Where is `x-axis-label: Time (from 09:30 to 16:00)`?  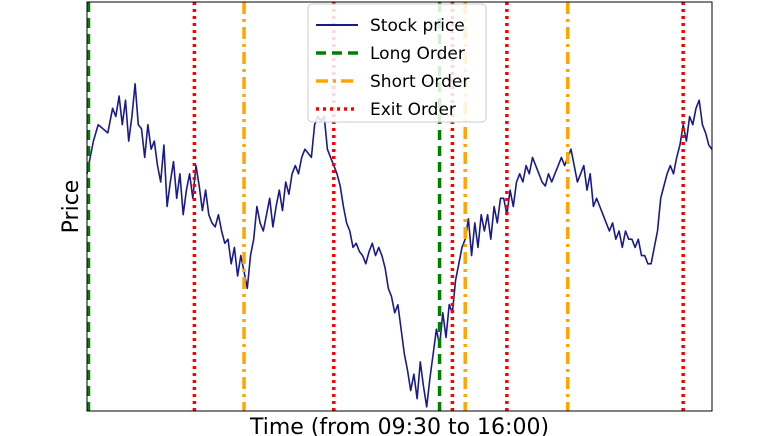
x-axis-label: Time (from 09:30 to 16:00) is located at coordinates (399, 425).